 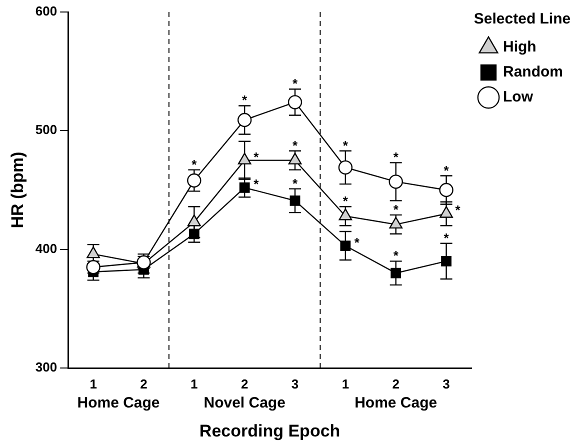 What do you see at coordinates (46, 130) in the screenshot?
I see `y-tick-label: 500` at bounding box center [46, 130].